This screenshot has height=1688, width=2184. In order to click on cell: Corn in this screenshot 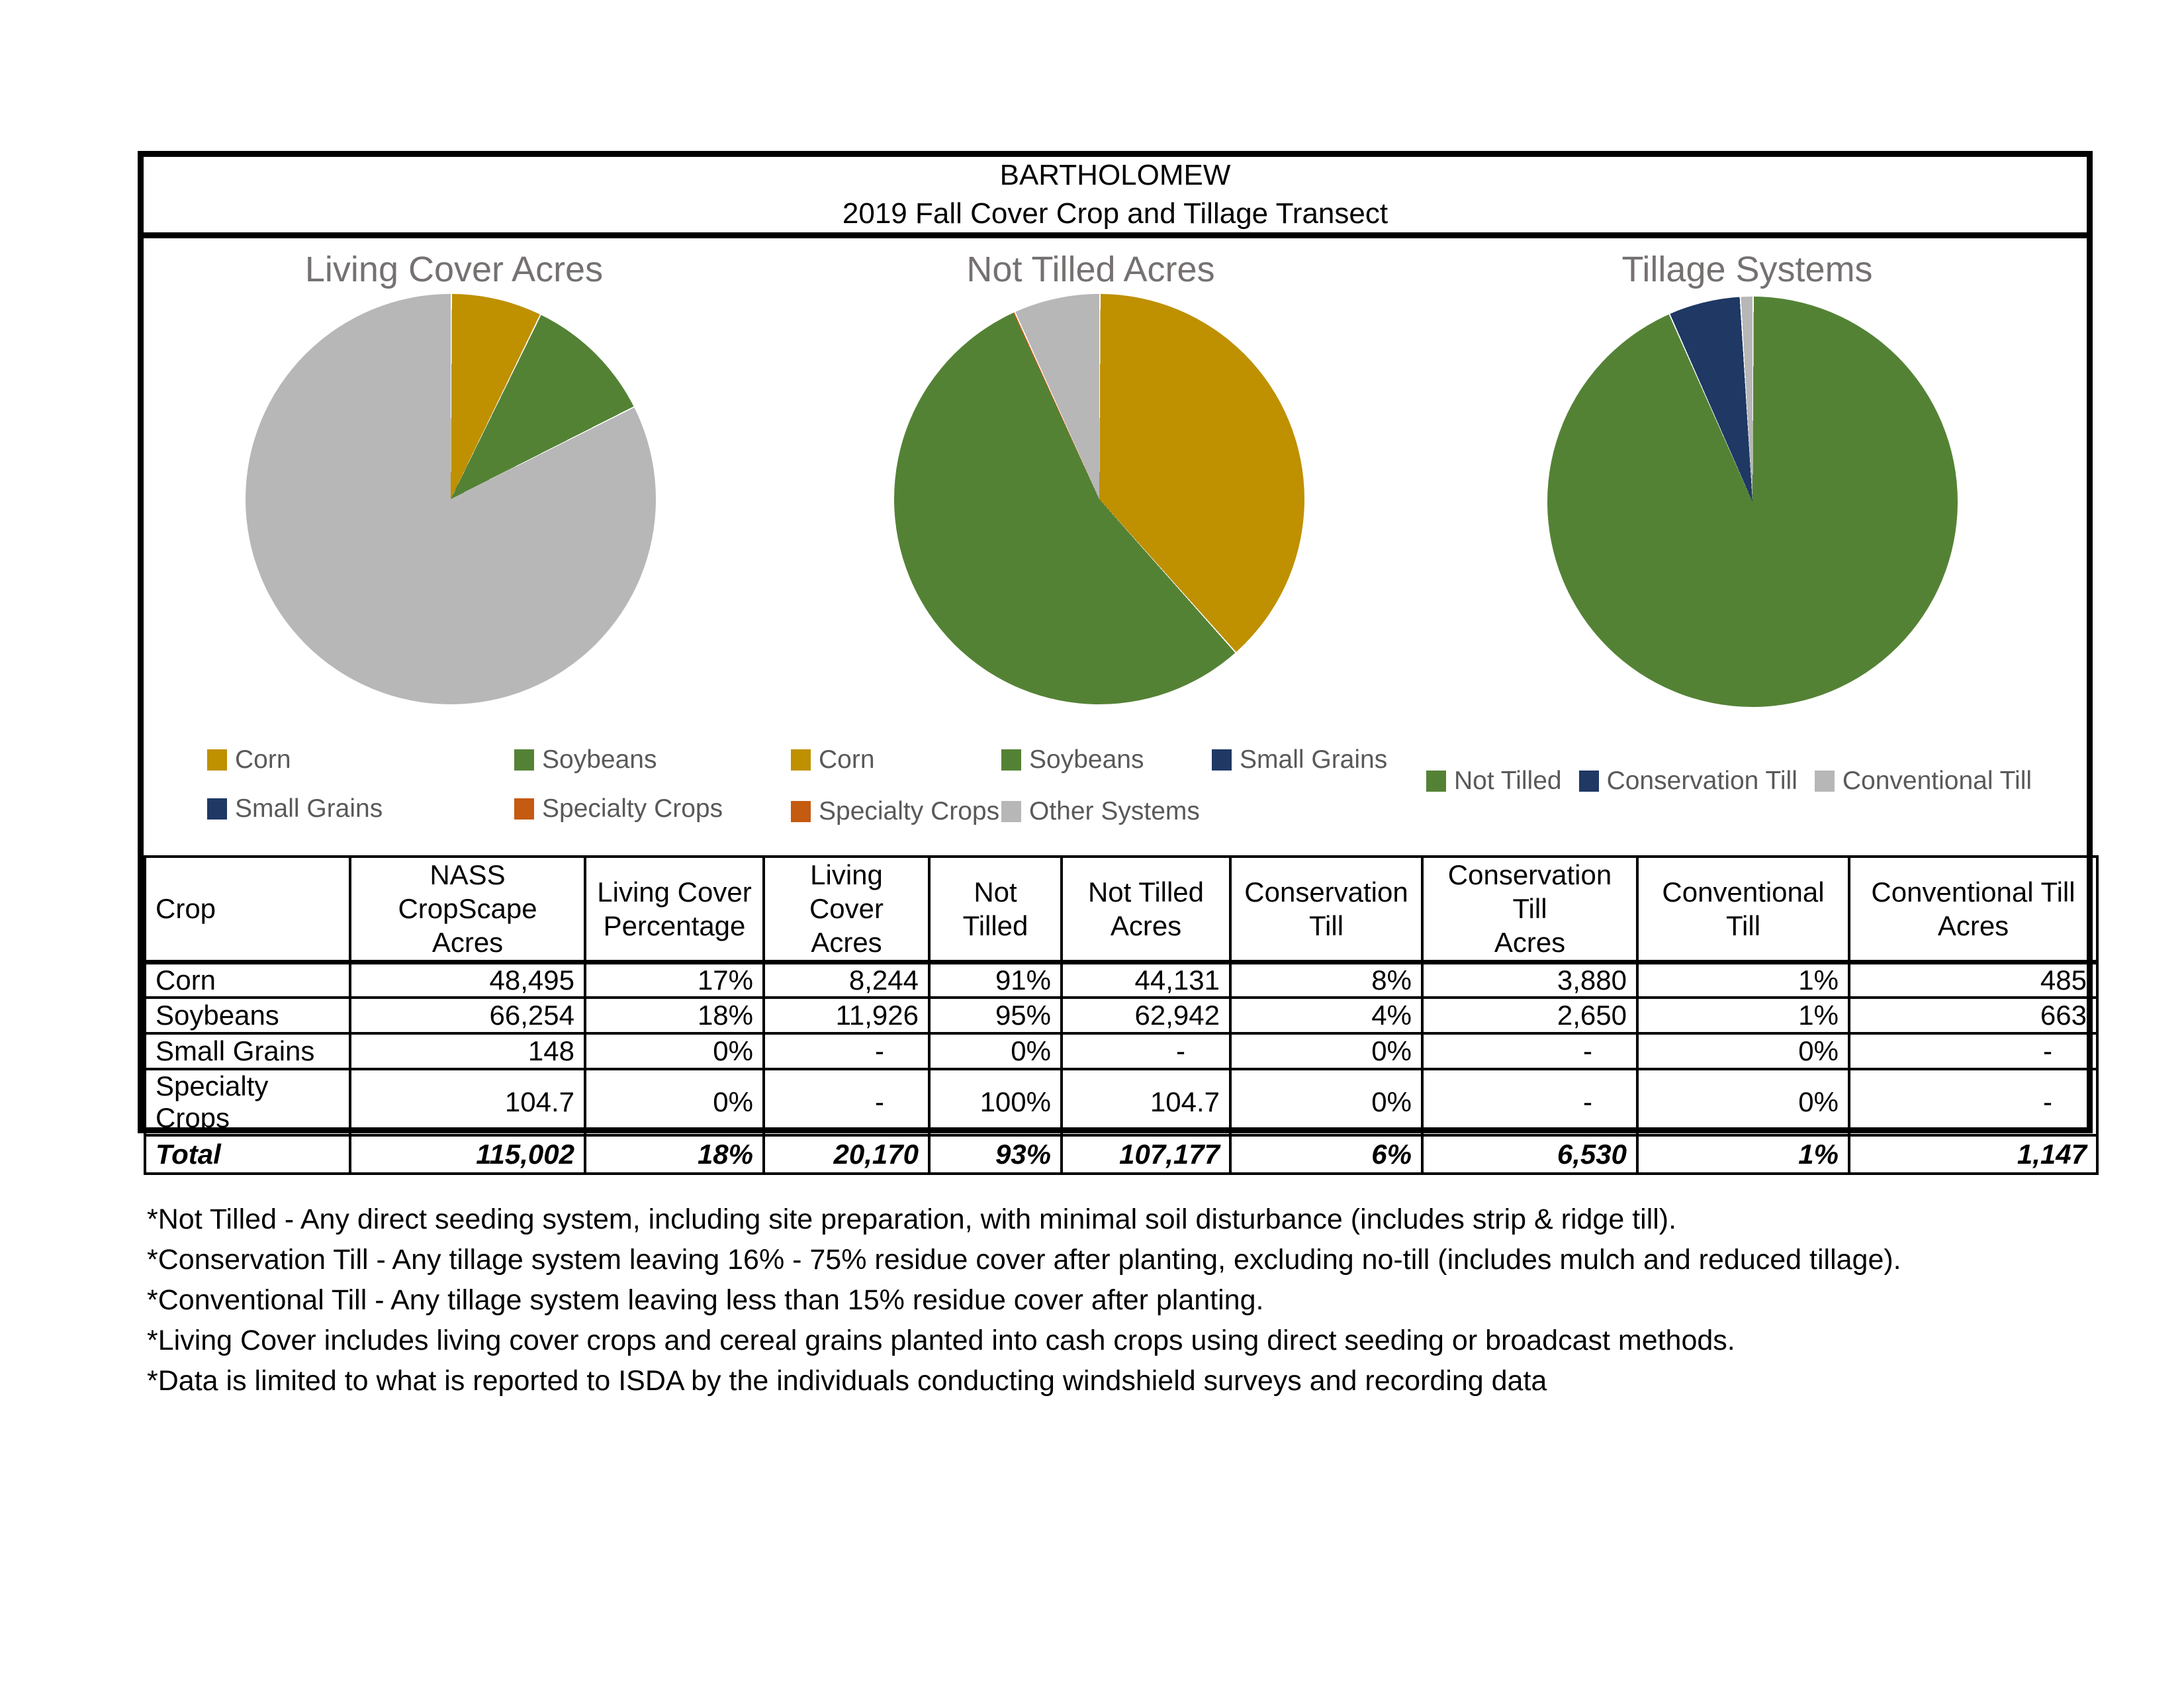, I will do `click(247, 980)`.